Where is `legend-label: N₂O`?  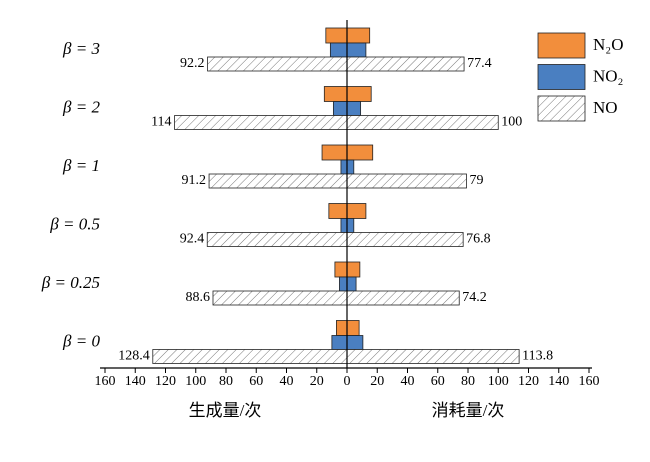
legend-label: N₂O is located at coordinates (608, 44).